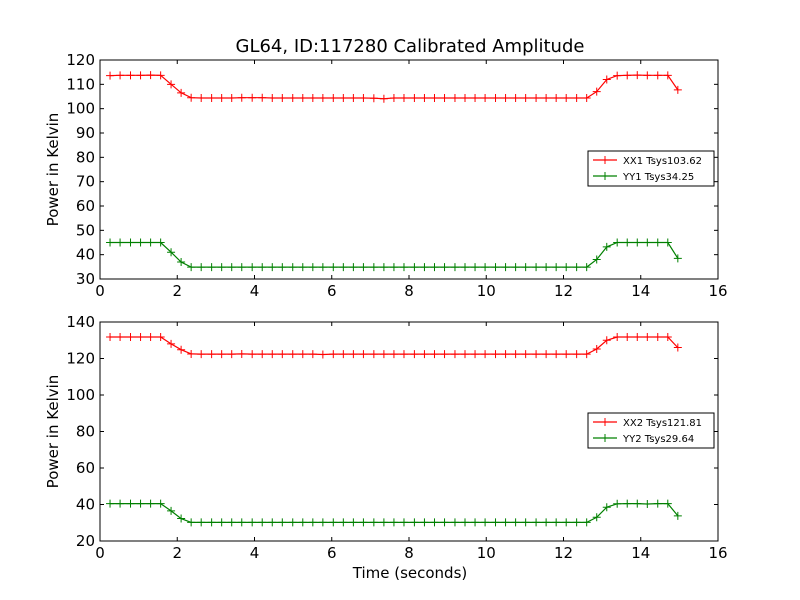 The image size is (800, 600). Describe the element at coordinates (177, 553) in the screenshot. I see `x-tick-label: 2` at that location.